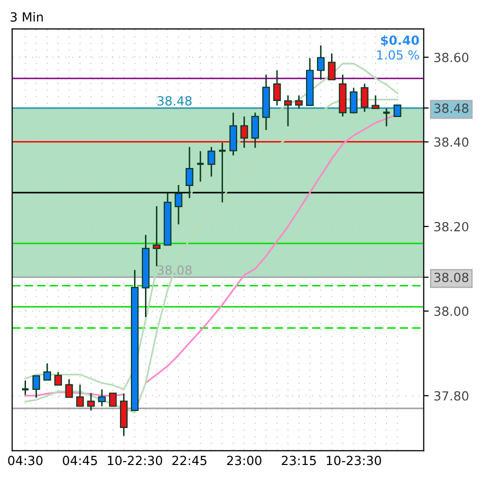 This screenshot has width=487, height=482. What do you see at coordinates (398, 55) in the screenshot?
I see `annotation: 1.05 %` at bounding box center [398, 55].